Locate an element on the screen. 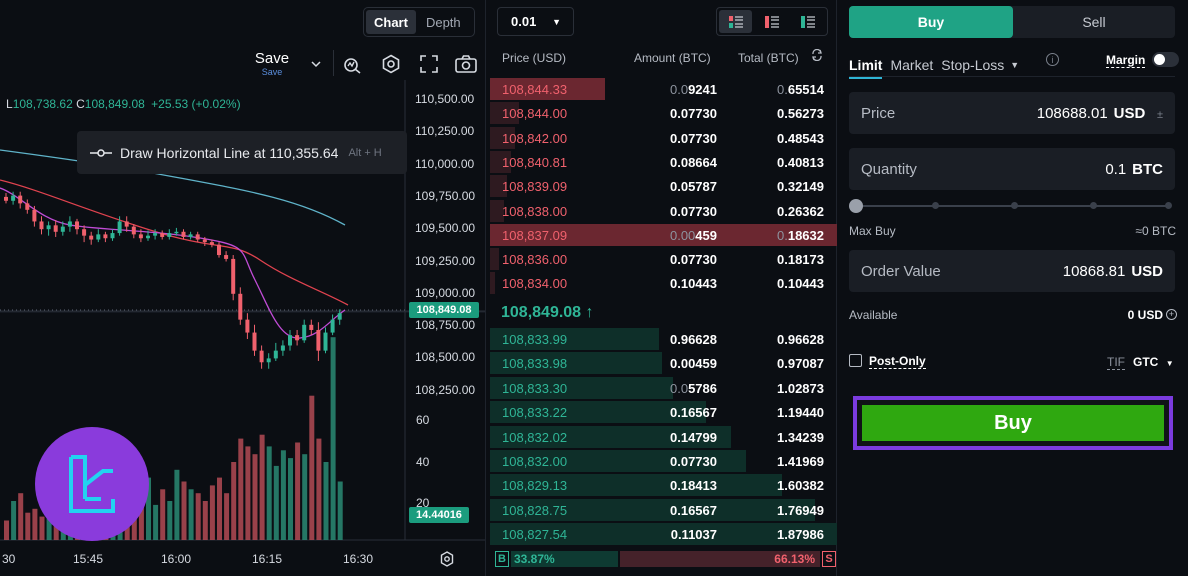  bid-row: 108,832.00 0.07730 1.41969 is located at coordinates (663, 461).